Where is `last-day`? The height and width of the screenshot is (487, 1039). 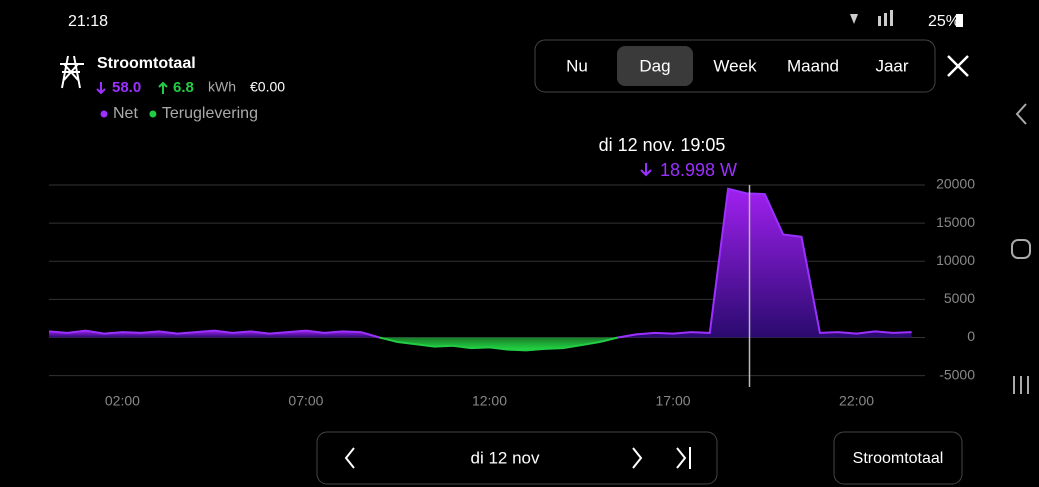
last-day is located at coordinates (683, 458).